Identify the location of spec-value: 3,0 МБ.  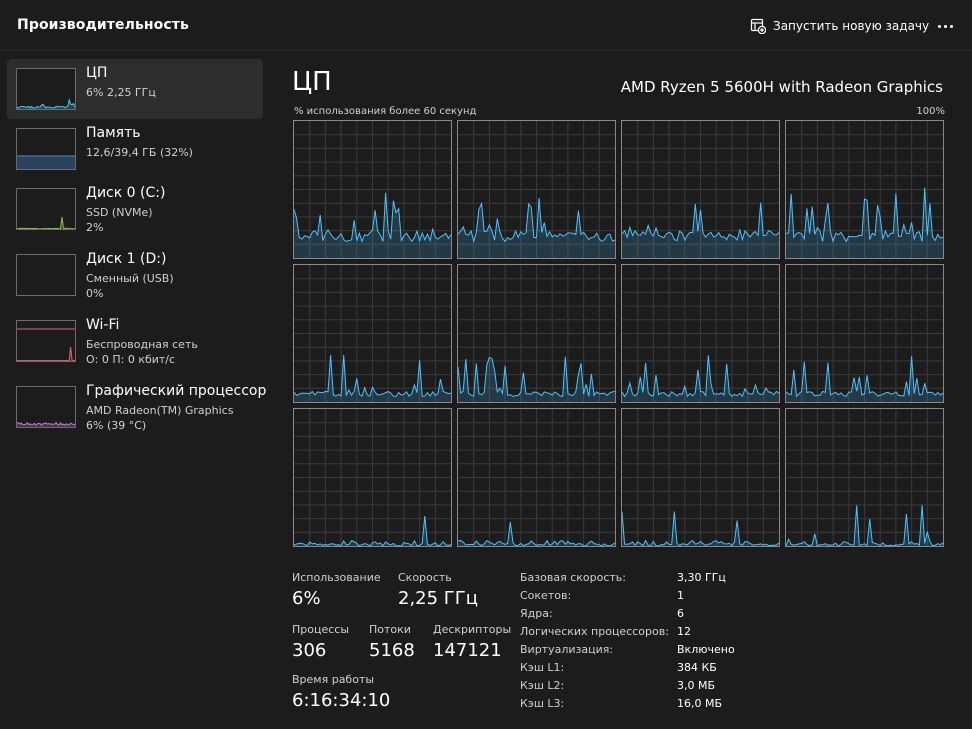
(696, 685).